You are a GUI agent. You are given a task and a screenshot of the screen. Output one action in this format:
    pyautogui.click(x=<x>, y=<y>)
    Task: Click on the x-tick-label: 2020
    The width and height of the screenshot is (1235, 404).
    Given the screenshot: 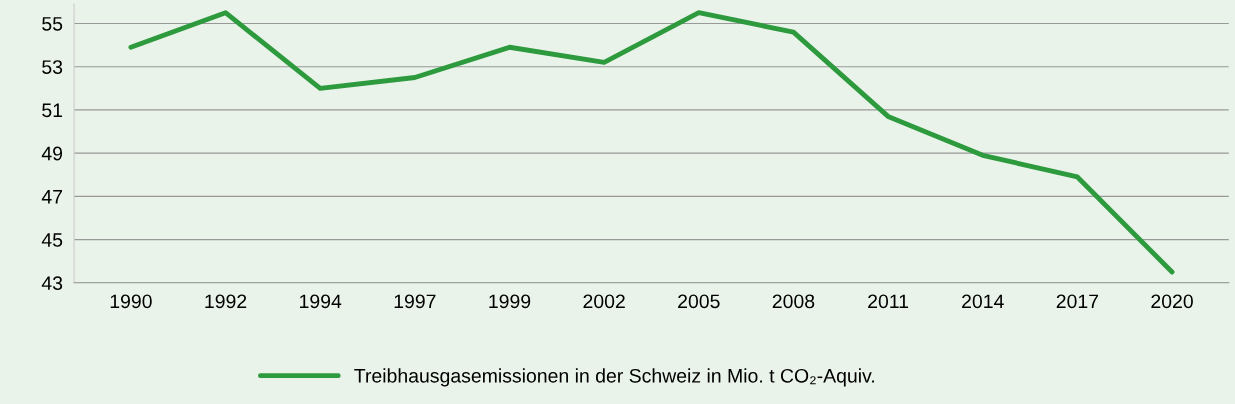 What is the action you would take?
    pyautogui.click(x=1172, y=301)
    